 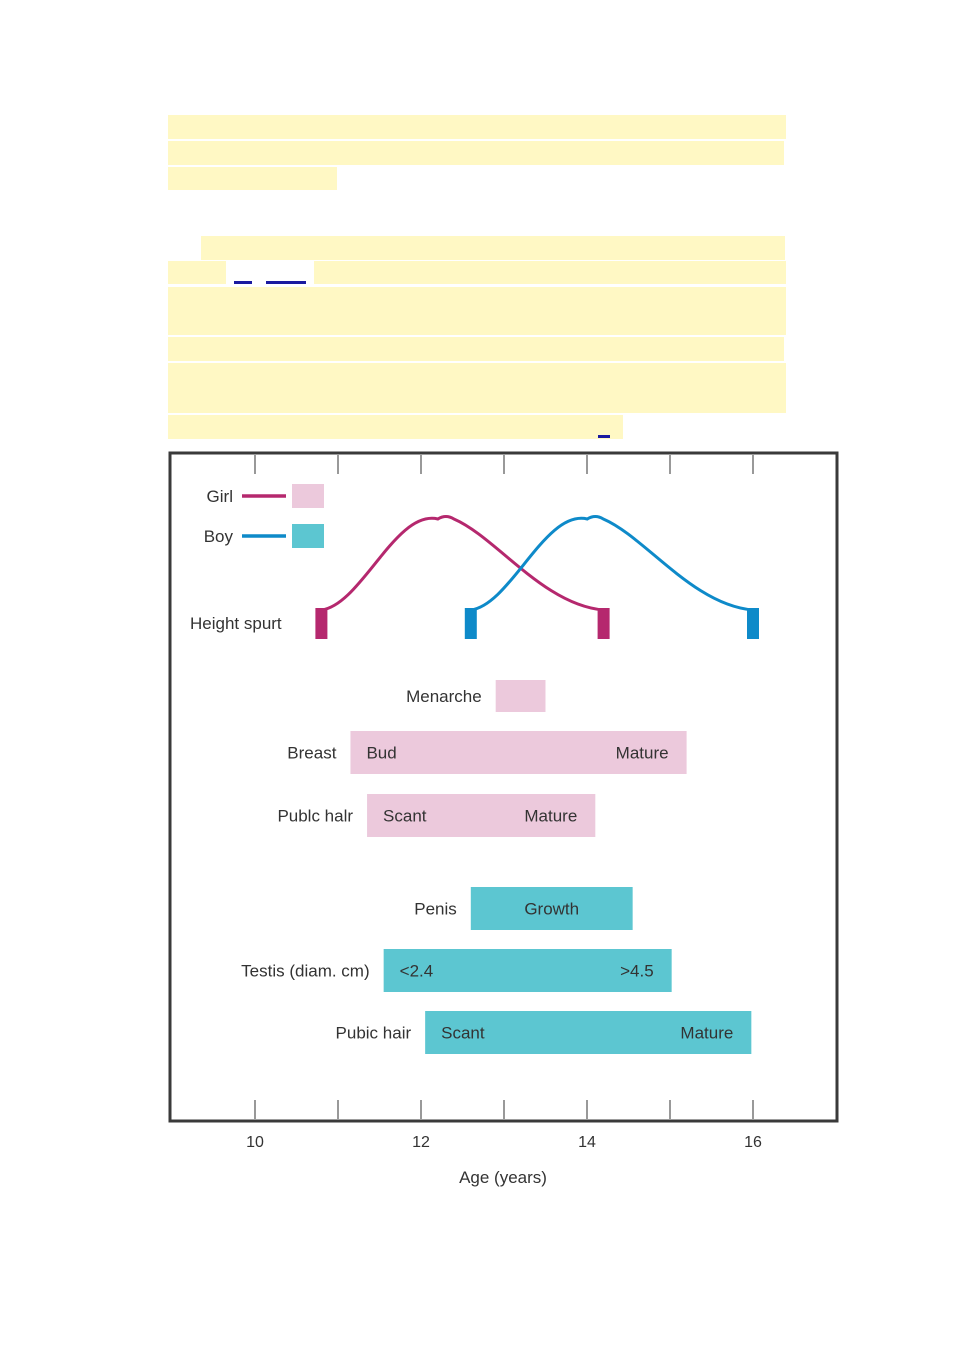 I want to click on bar-breast, so click(x=518, y=752).